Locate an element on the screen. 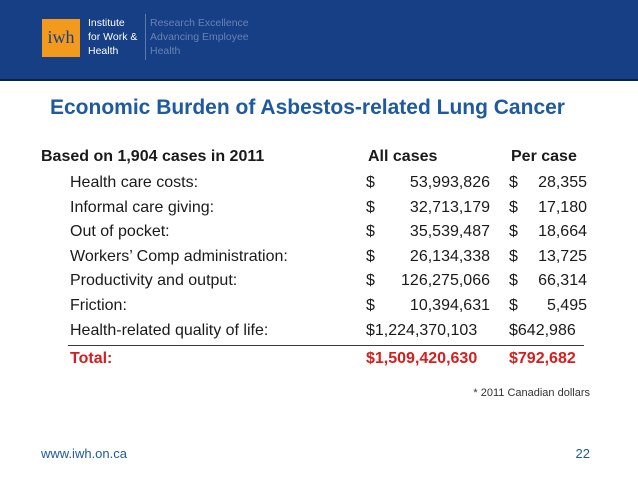  logo-line: for Work & is located at coordinates (113, 37).